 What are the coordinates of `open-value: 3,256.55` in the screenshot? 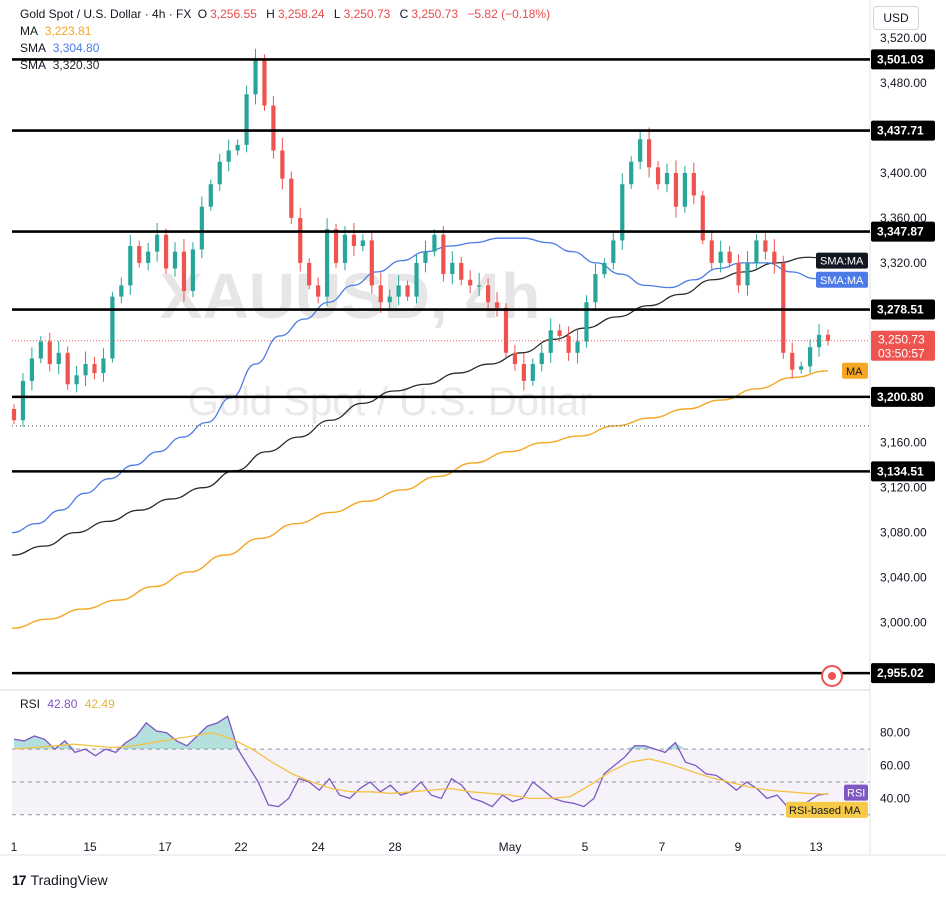 It's located at (233, 14).